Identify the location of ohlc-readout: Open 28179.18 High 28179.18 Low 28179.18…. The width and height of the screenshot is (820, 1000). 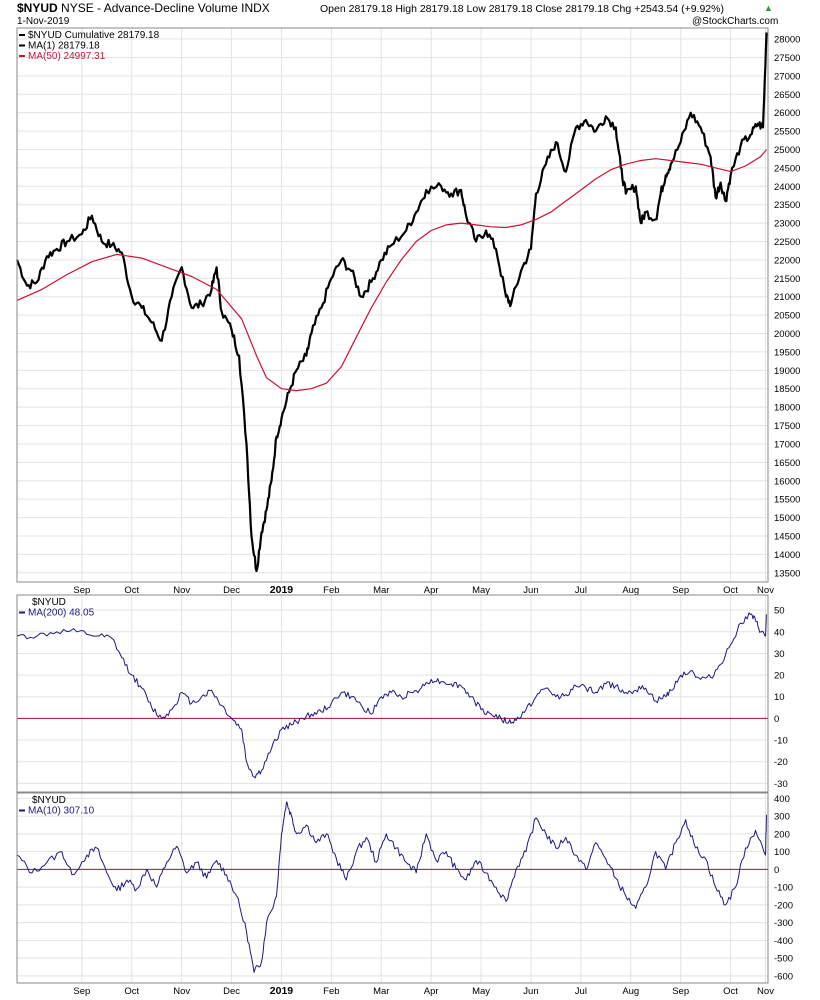
(522, 9).